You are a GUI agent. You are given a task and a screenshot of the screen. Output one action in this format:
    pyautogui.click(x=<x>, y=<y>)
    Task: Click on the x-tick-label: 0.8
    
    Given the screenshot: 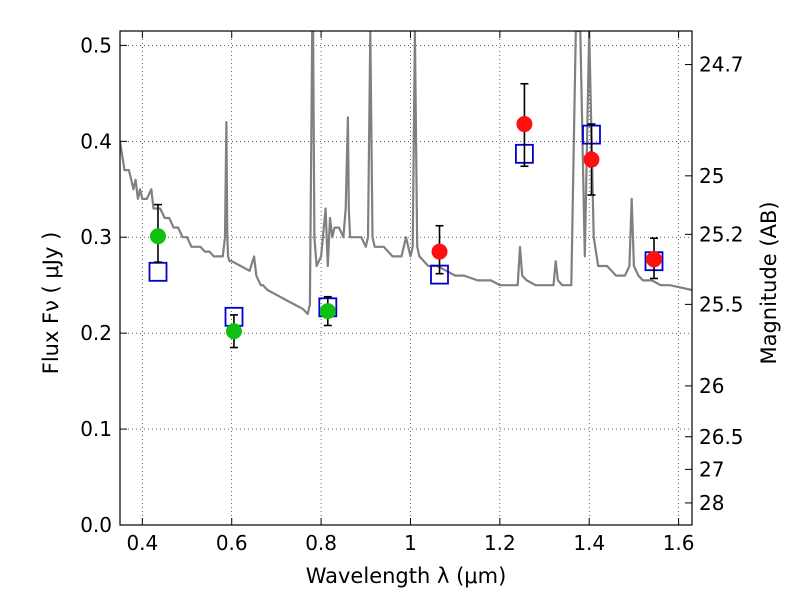 What is the action you would take?
    pyautogui.click(x=321, y=543)
    